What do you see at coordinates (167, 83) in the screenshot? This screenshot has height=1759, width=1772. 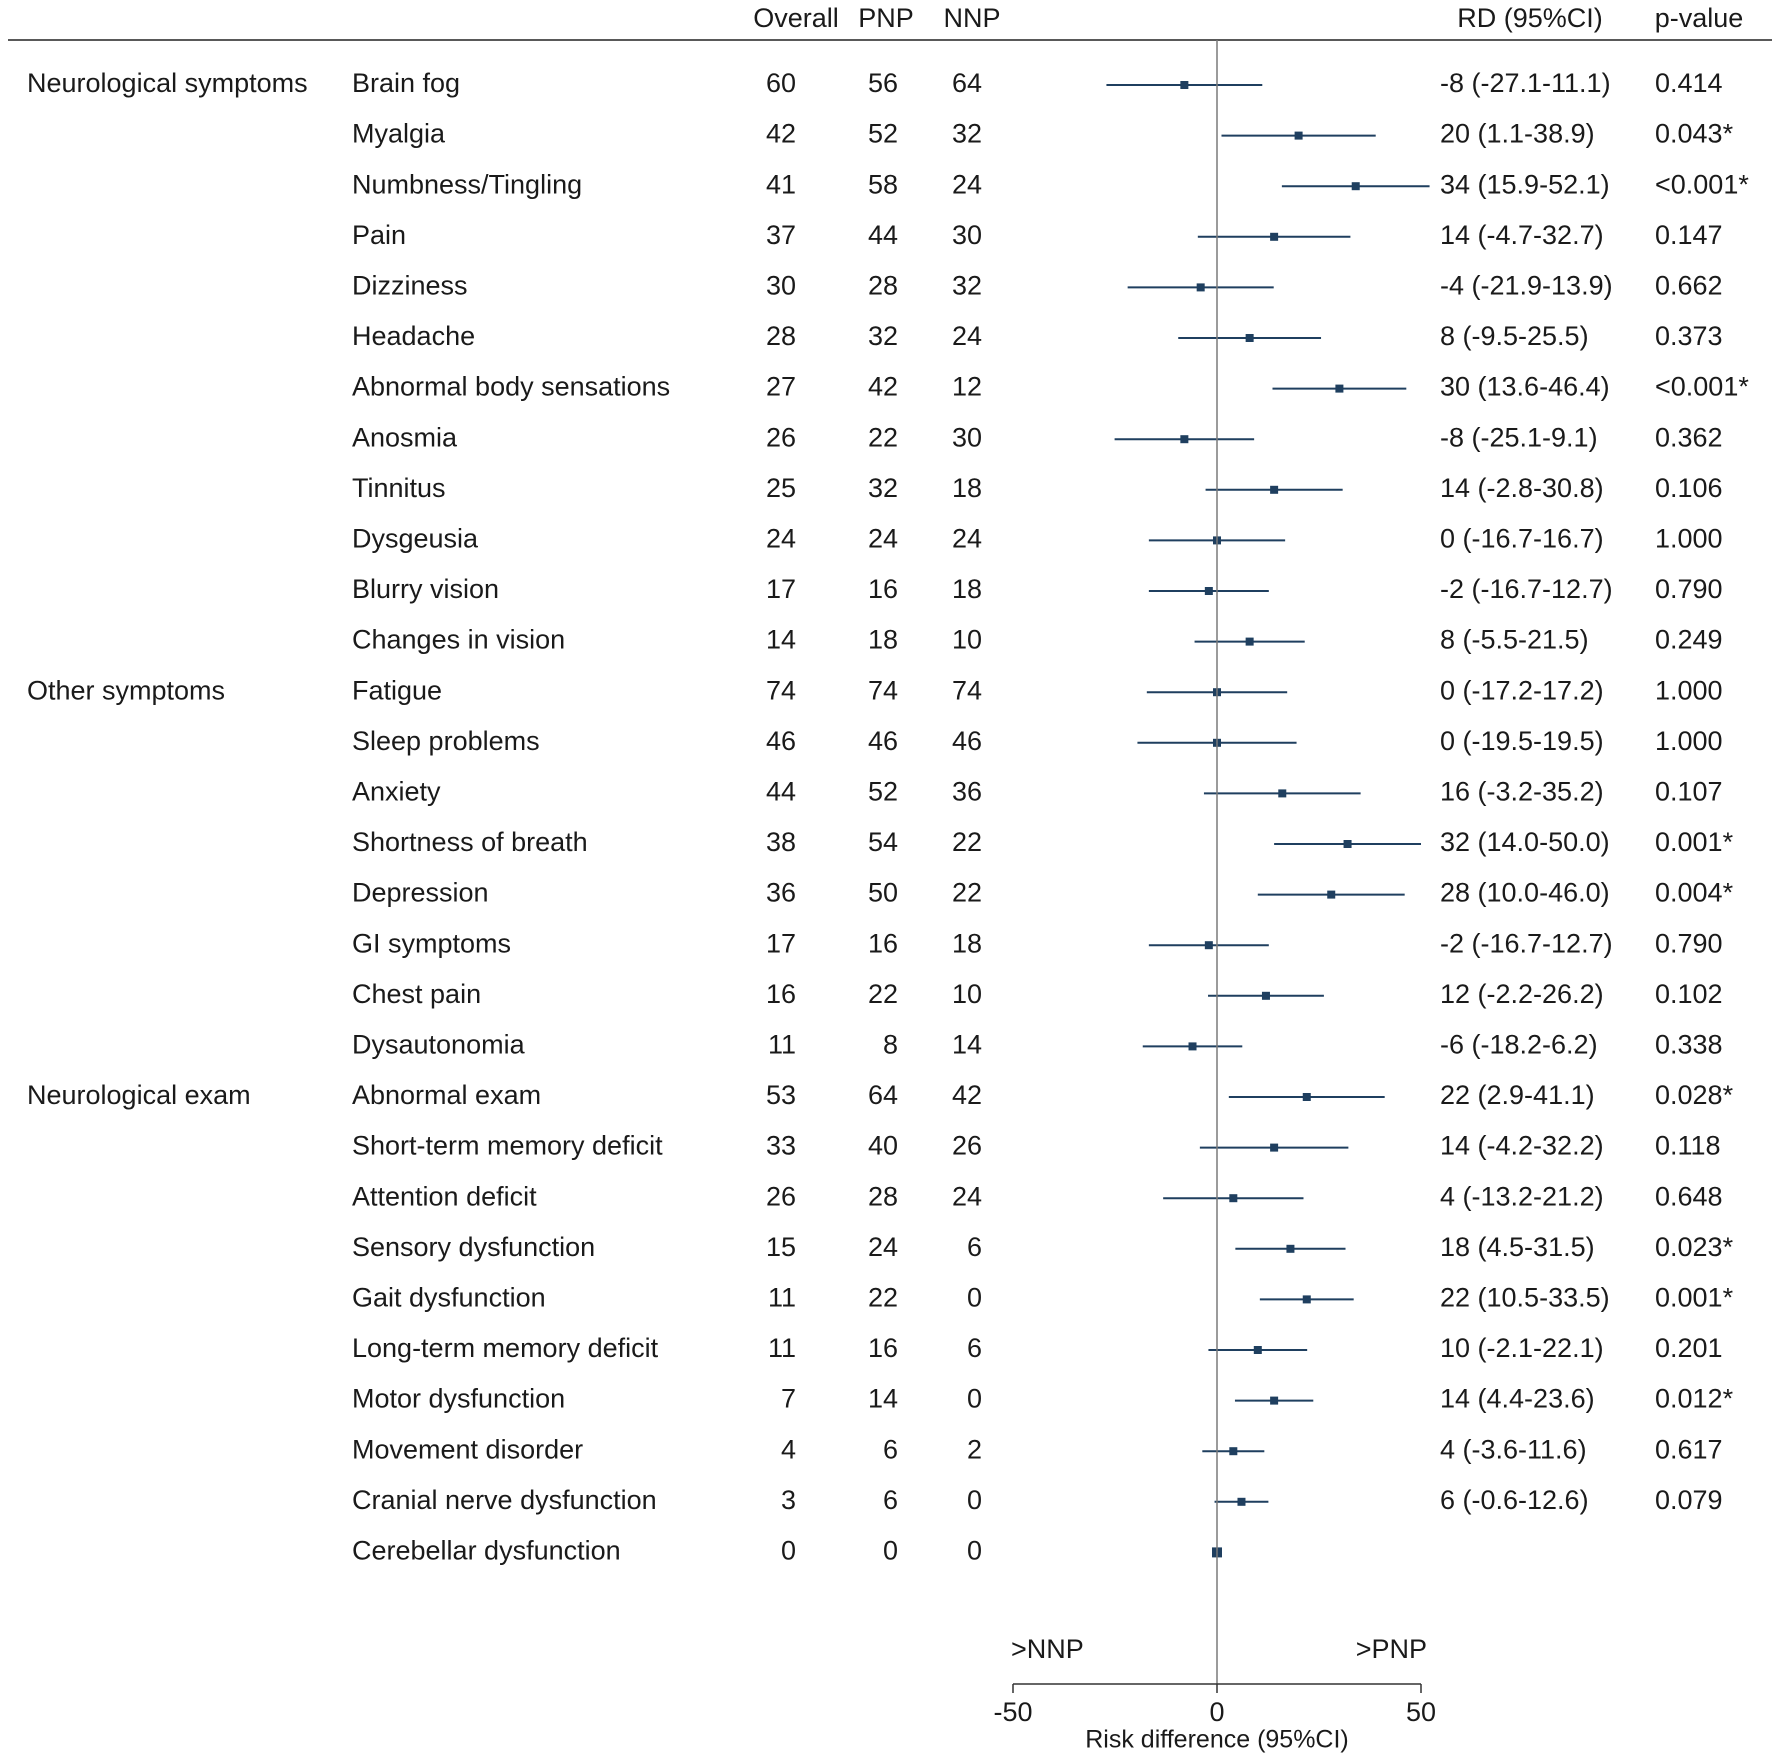 I see `group-label: Neurological symptoms` at bounding box center [167, 83].